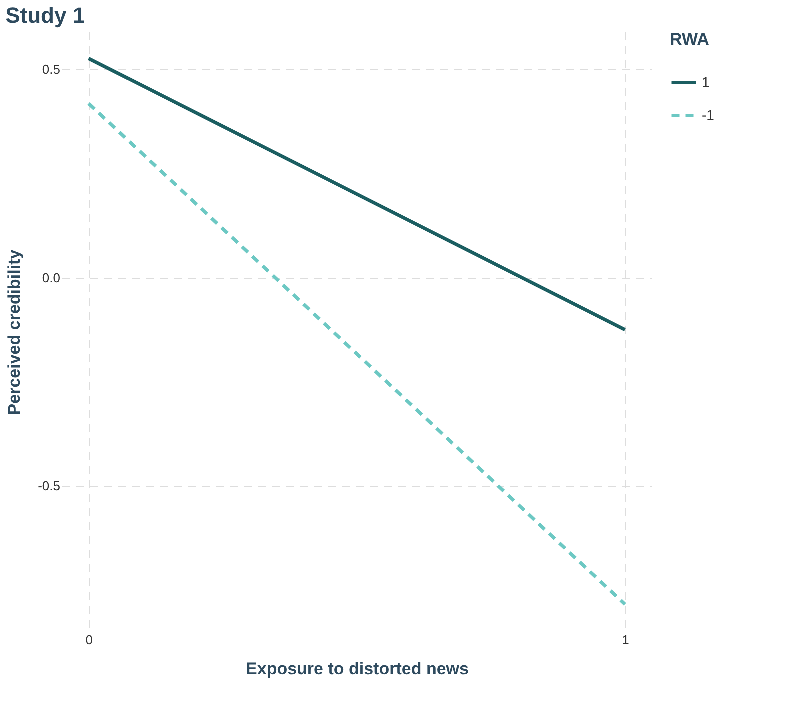  What do you see at coordinates (89, 640) in the screenshot?
I see `x-tick-label: 0` at bounding box center [89, 640].